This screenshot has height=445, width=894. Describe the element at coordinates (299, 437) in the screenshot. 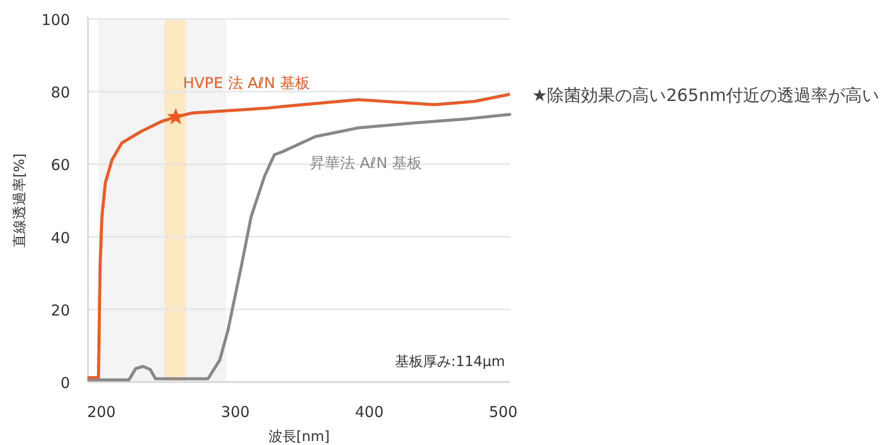

I see `x-axis-title: 波長[nm]` at that location.